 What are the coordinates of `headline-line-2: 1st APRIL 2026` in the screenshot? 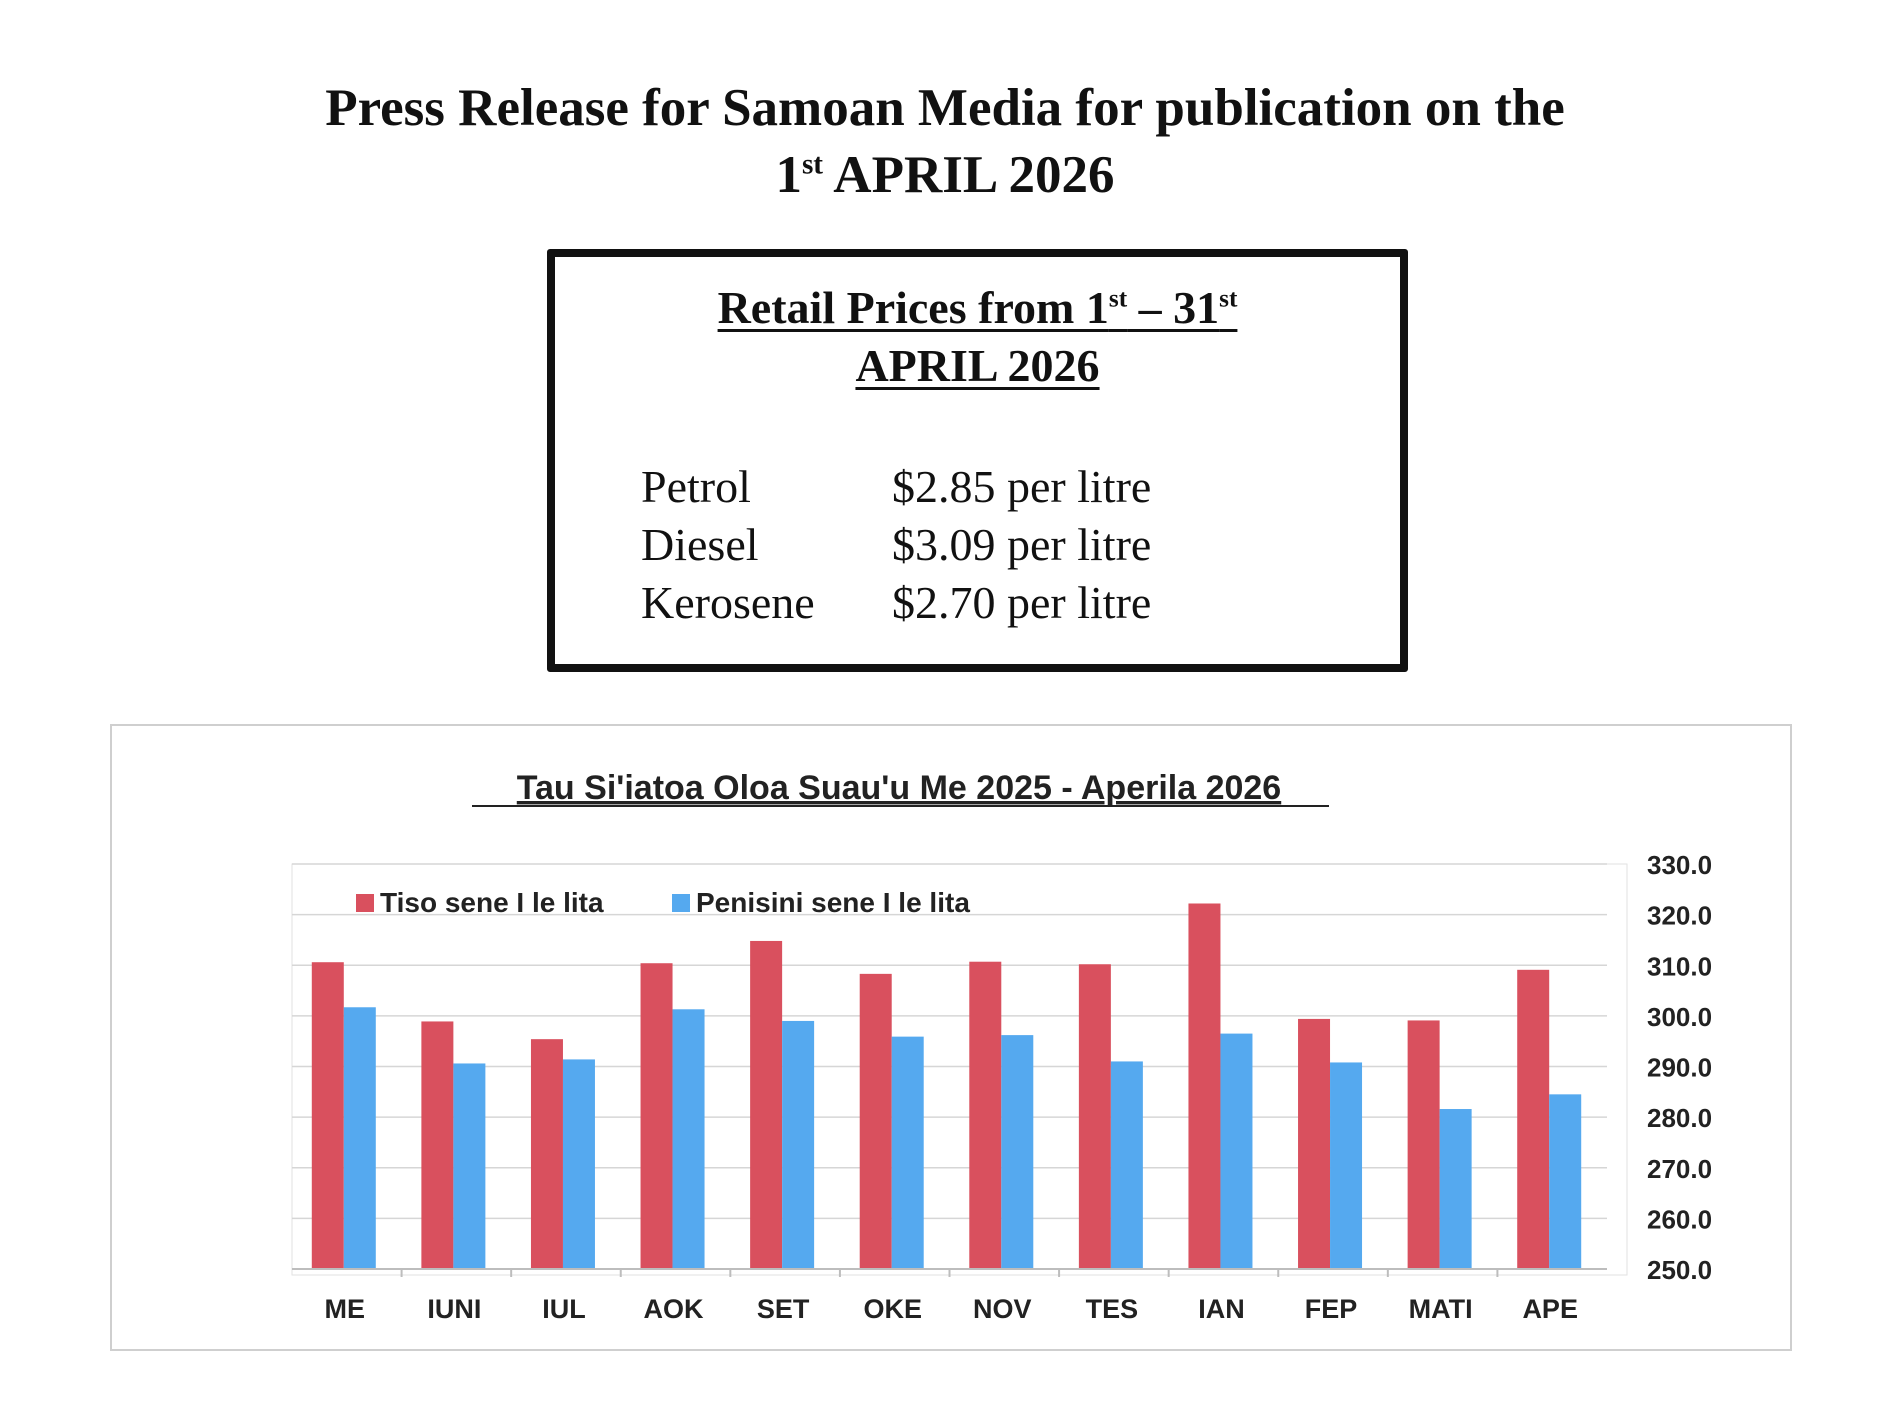 It's located at (945, 175).